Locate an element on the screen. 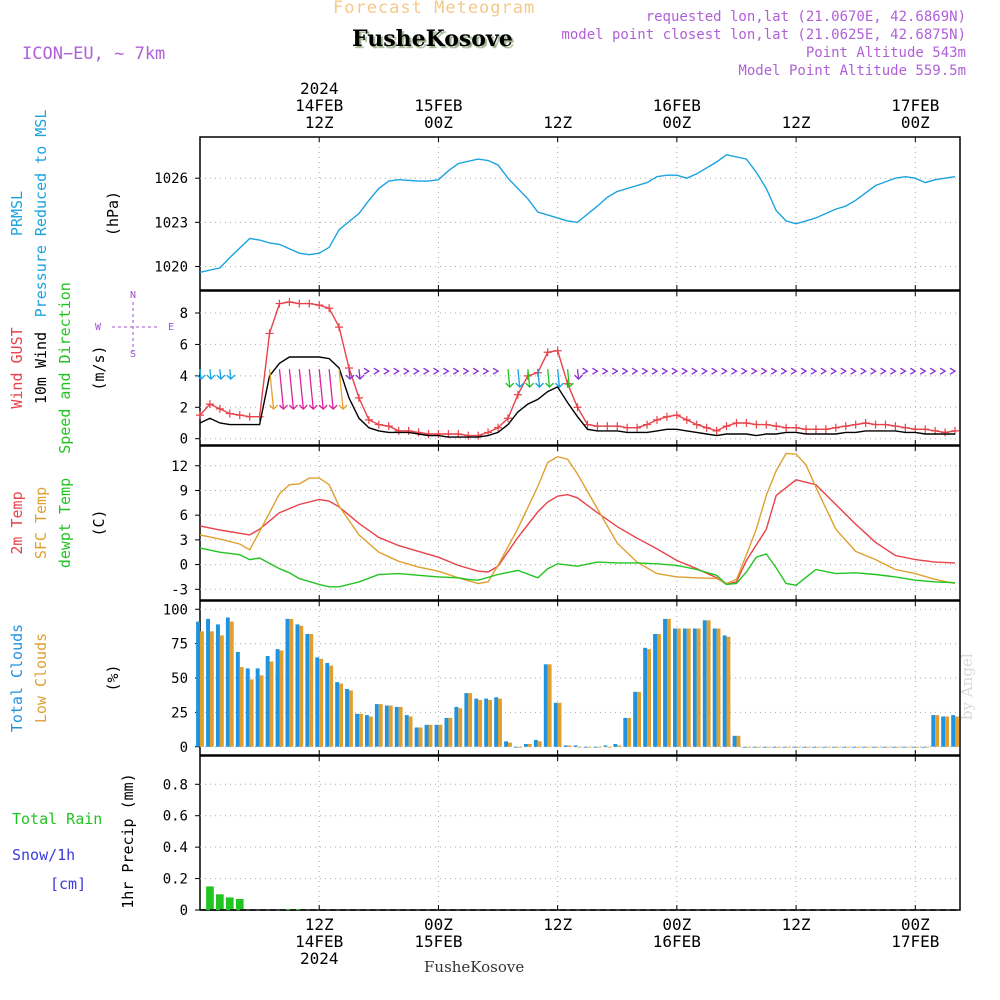 The width and height of the screenshot is (1000, 1000). point-altitude: Point Altitude 543m is located at coordinates (885, 53).